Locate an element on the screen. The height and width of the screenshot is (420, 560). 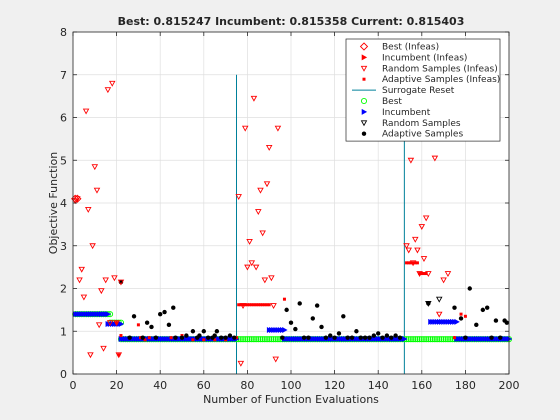
y-tick-label: 6 is located at coordinates (63, 118).